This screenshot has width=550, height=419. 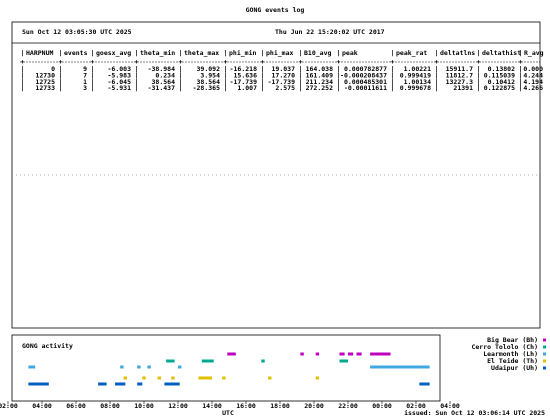 I want to click on column-header: B10_avg, so click(x=317, y=53).